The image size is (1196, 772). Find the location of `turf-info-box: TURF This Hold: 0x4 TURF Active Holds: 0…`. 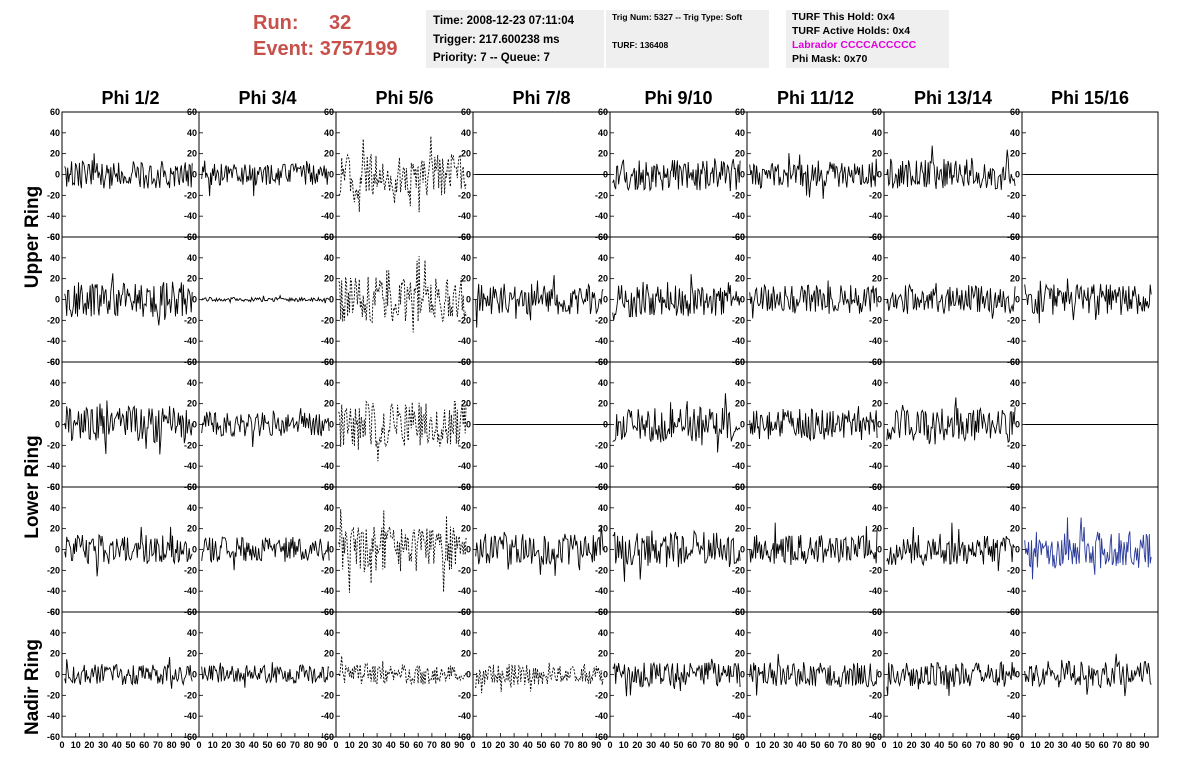

turf-info-box: TURF This Hold: 0x4 TURF Active Holds: 0… is located at coordinates (867, 39).